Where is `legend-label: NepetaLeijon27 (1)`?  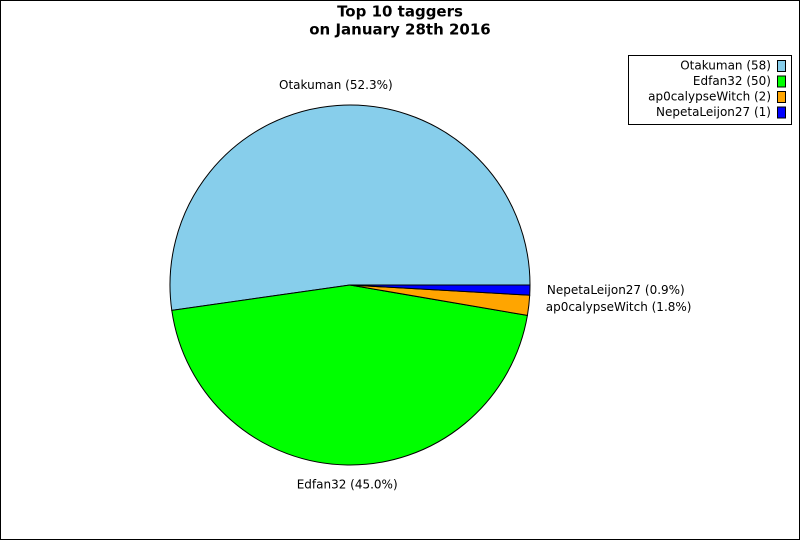 legend-label: NepetaLeijon27 (1) is located at coordinates (713, 112).